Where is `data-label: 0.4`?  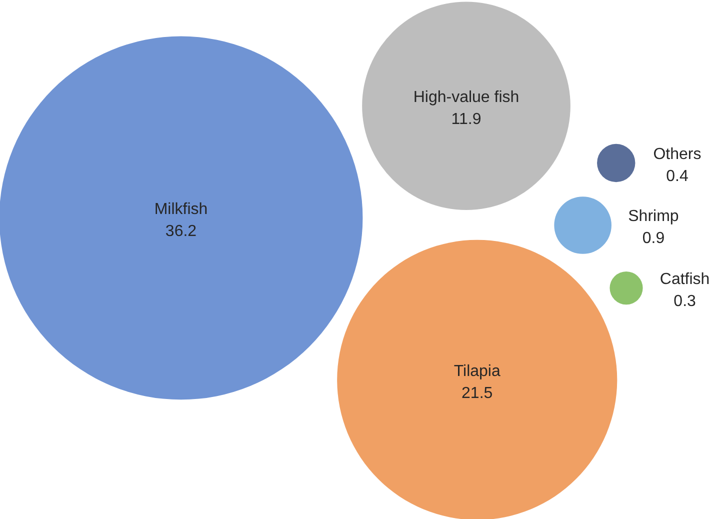
data-label: 0.4 is located at coordinates (677, 176).